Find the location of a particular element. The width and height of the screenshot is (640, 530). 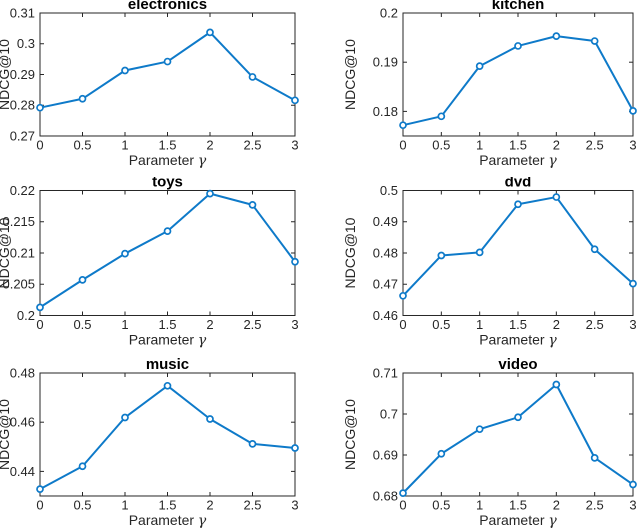

y-tick-label: 0.215 is located at coordinates (18, 221).